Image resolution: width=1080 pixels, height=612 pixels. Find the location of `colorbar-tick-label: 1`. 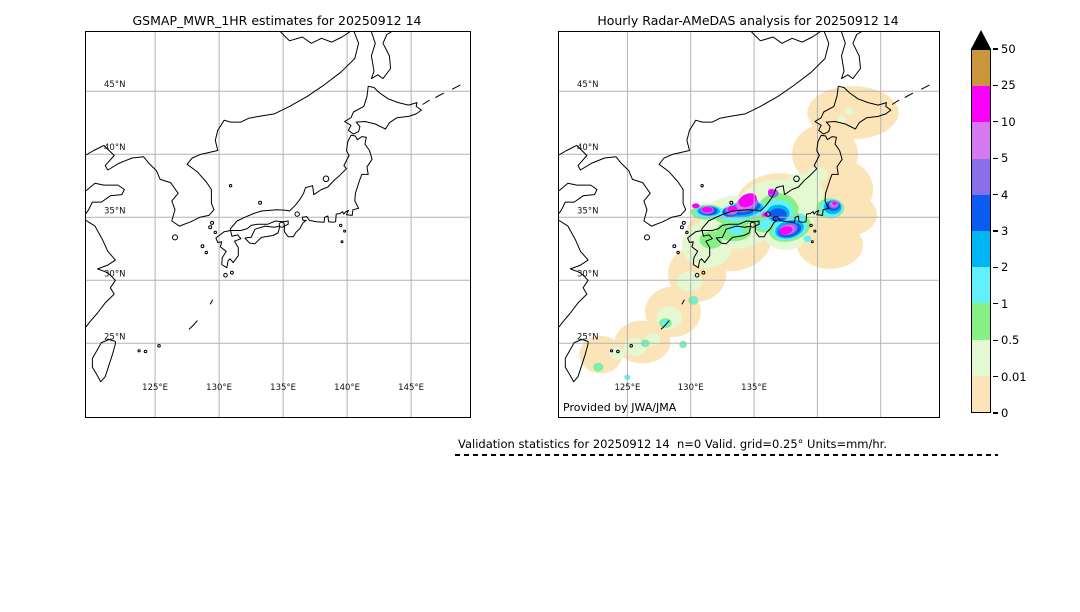

colorbar-tick-label: 1 is located at coordinates (1005, 303).